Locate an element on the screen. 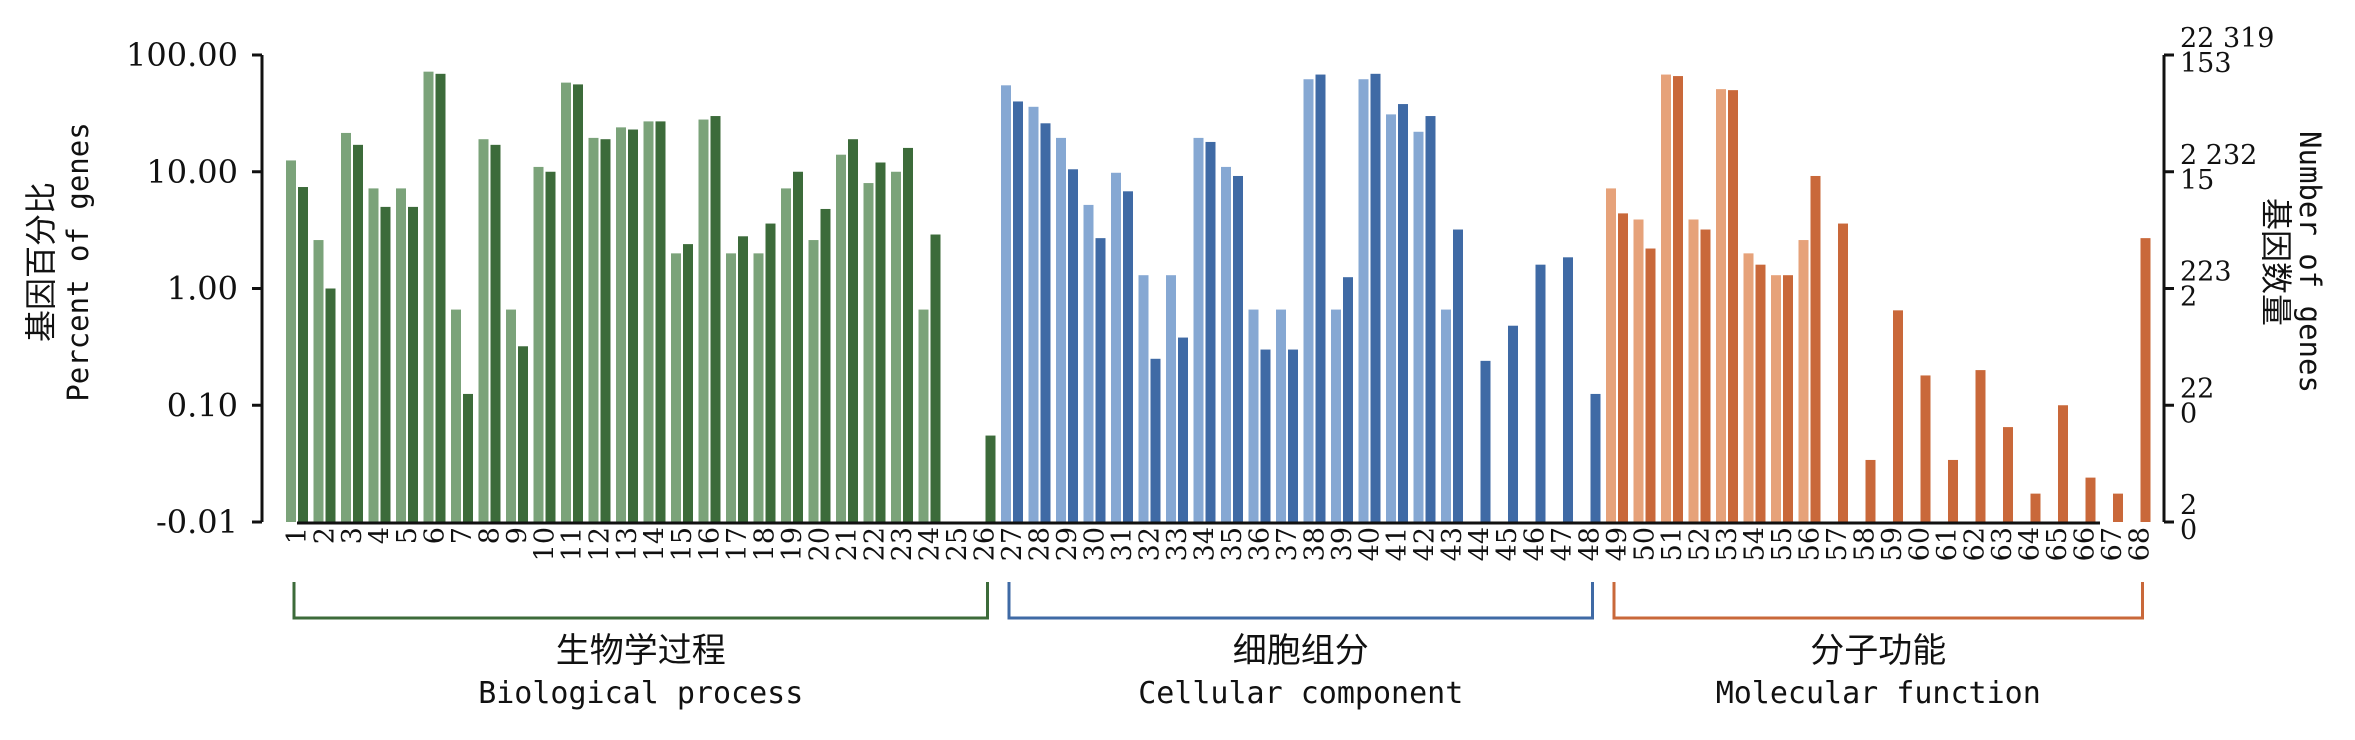 The width and height of the screenshot is (2355, 740). left-tick-label: 1.00 is located at coordinates (202, 289).